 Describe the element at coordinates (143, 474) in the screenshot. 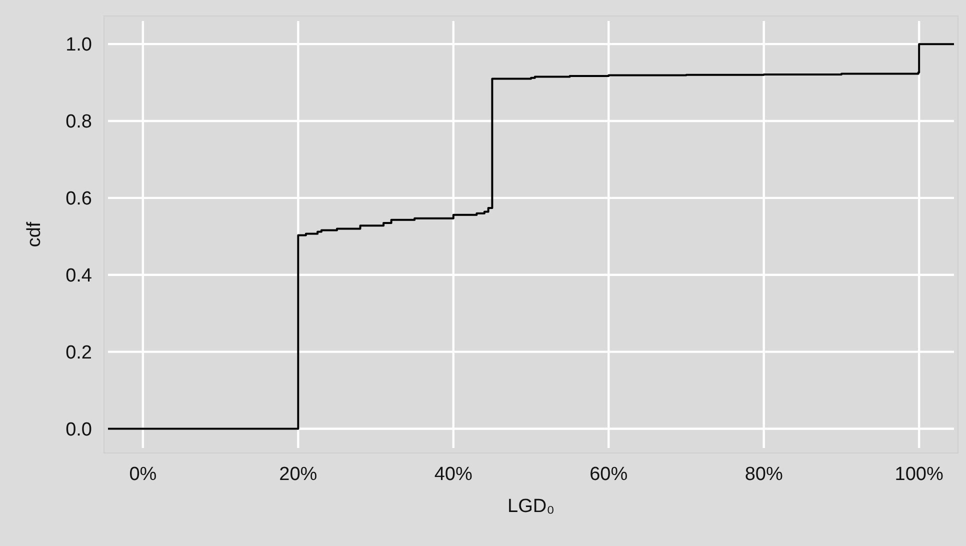

I see `x-tick-label: 0%` at that location.